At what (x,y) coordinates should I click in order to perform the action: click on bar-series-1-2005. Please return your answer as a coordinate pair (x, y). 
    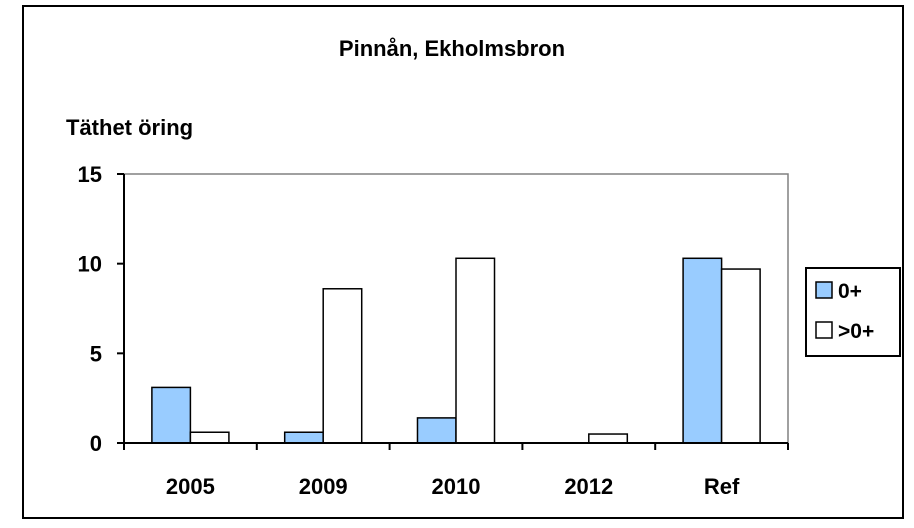
    Looking at the image, I should click on (171, 415).